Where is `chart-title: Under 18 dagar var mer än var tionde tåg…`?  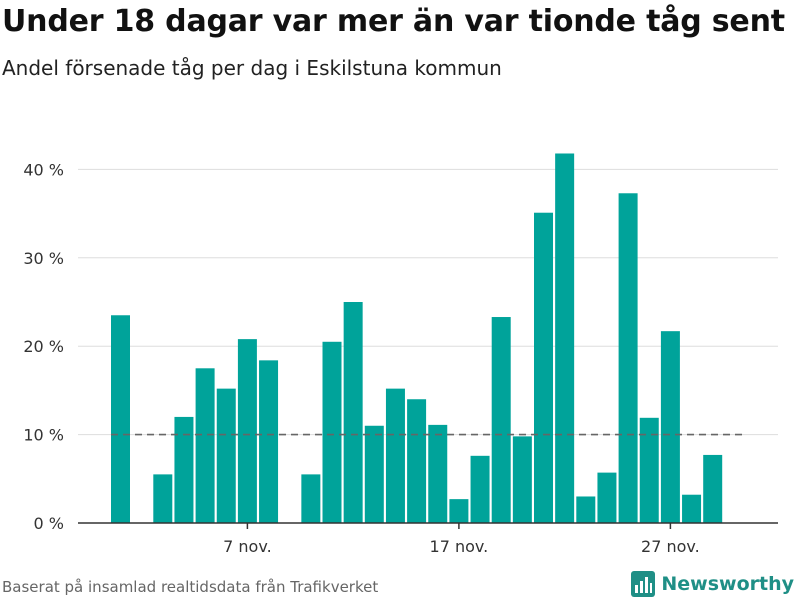 chart-title: Under 18 dagar var mer än var tionde tåg… is located at coordinates (393, 21).